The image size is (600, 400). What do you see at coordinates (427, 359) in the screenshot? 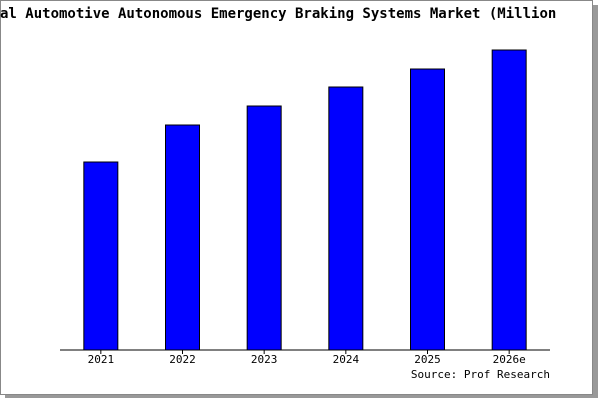
I see `x-tick-label: 2025` at bounding box center [427, 359].